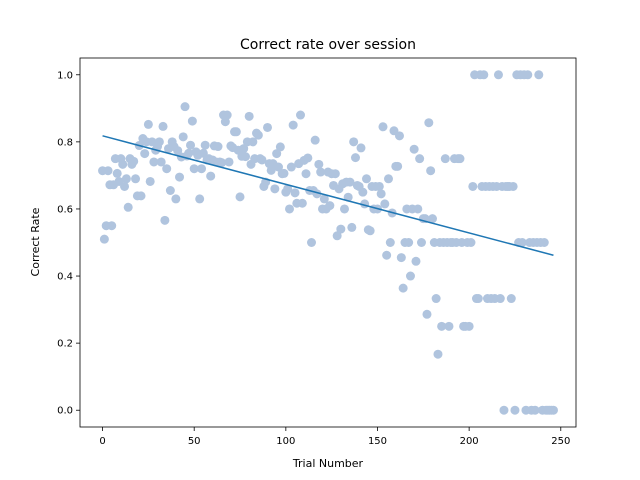  I want to click on x-tick-label: 200, so click(469, 441).